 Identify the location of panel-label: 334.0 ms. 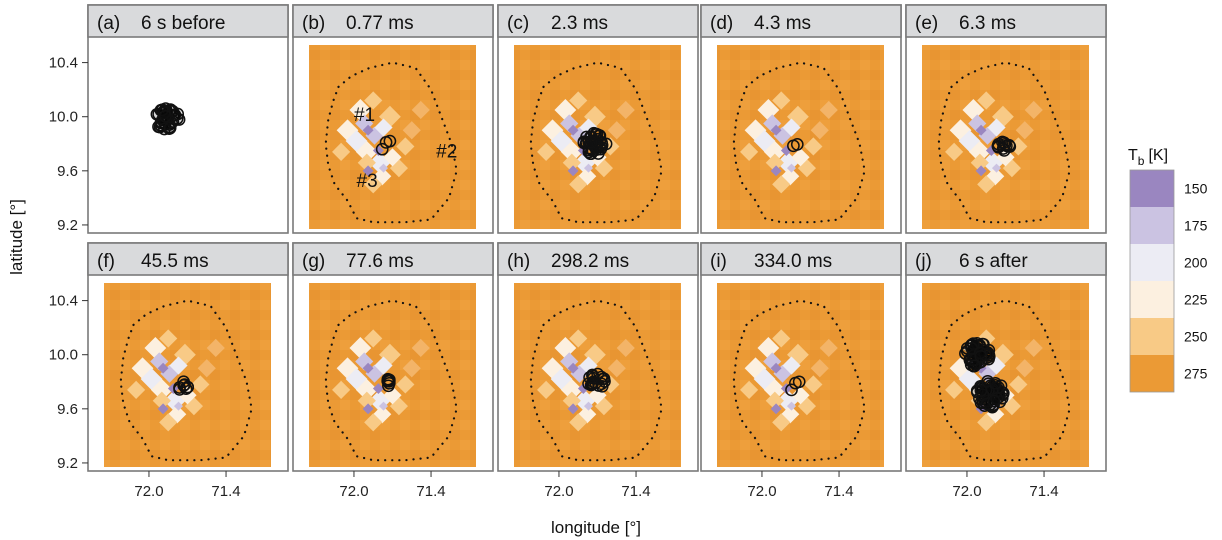
(793, 261).